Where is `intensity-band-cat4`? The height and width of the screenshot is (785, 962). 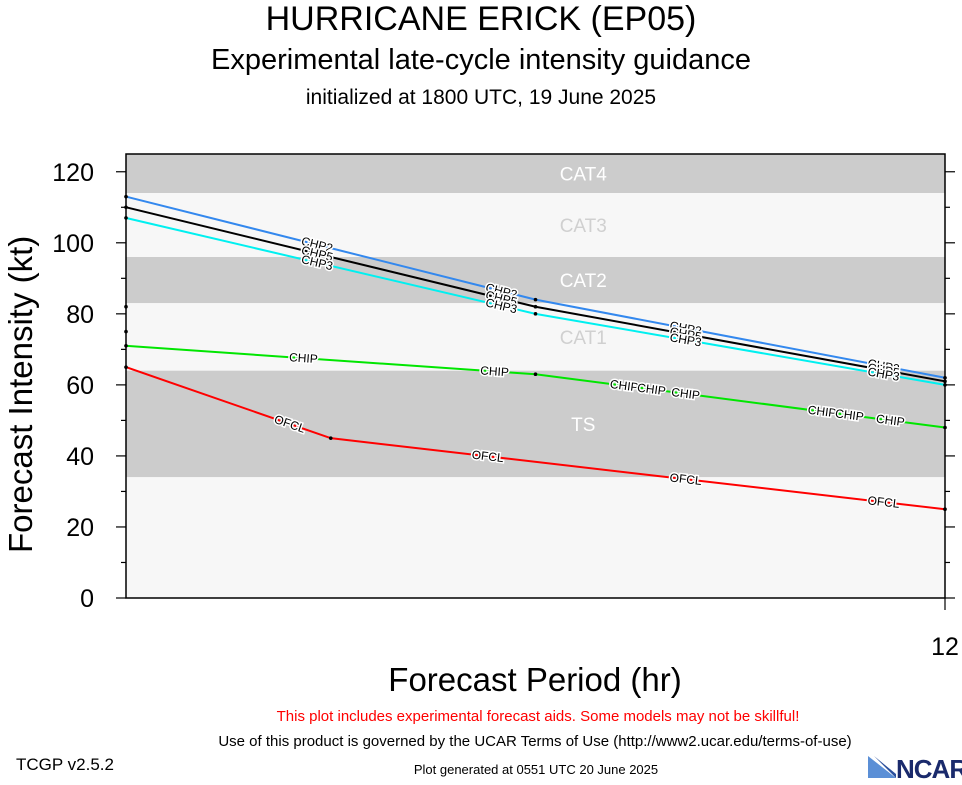 intensity-band-cat4 is located at coordinates (535, 174).